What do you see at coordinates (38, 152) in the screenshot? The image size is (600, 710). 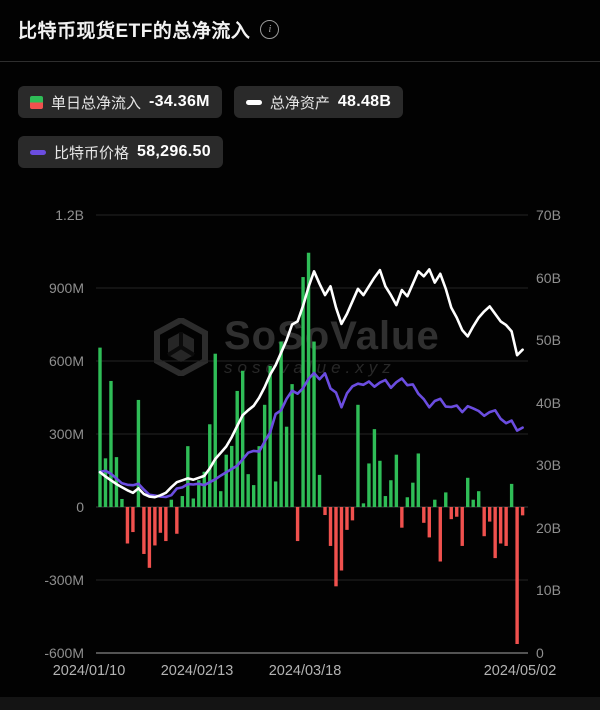 I see `price-line-marker-icon` at bounding box center [38, 152].